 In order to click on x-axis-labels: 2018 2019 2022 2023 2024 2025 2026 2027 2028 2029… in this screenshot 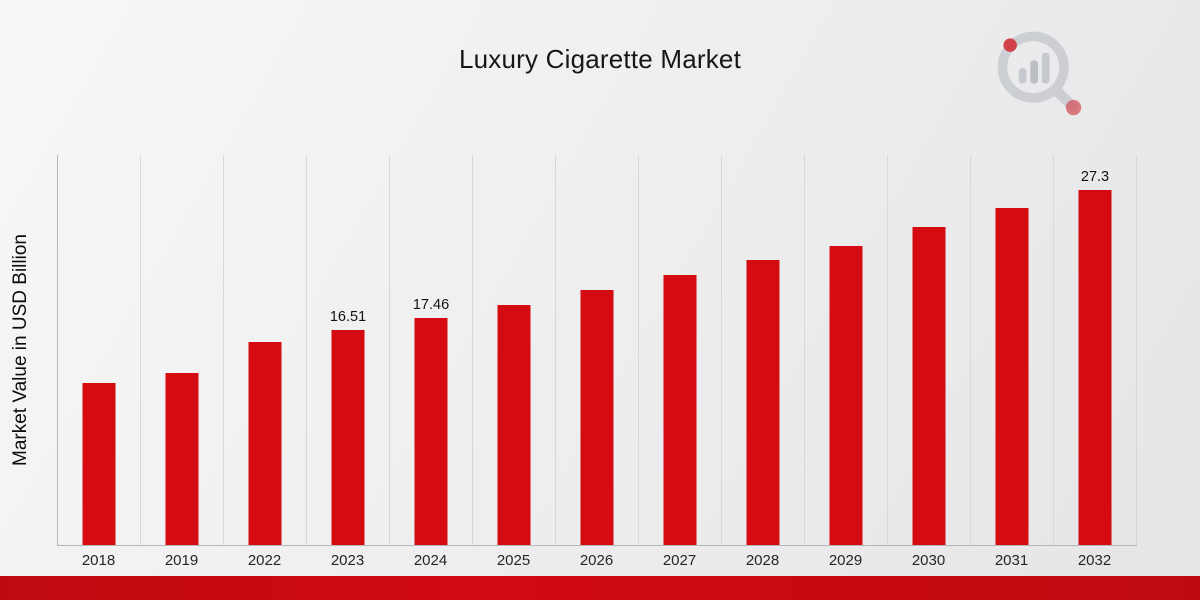, I will do `click(596, 560)`.